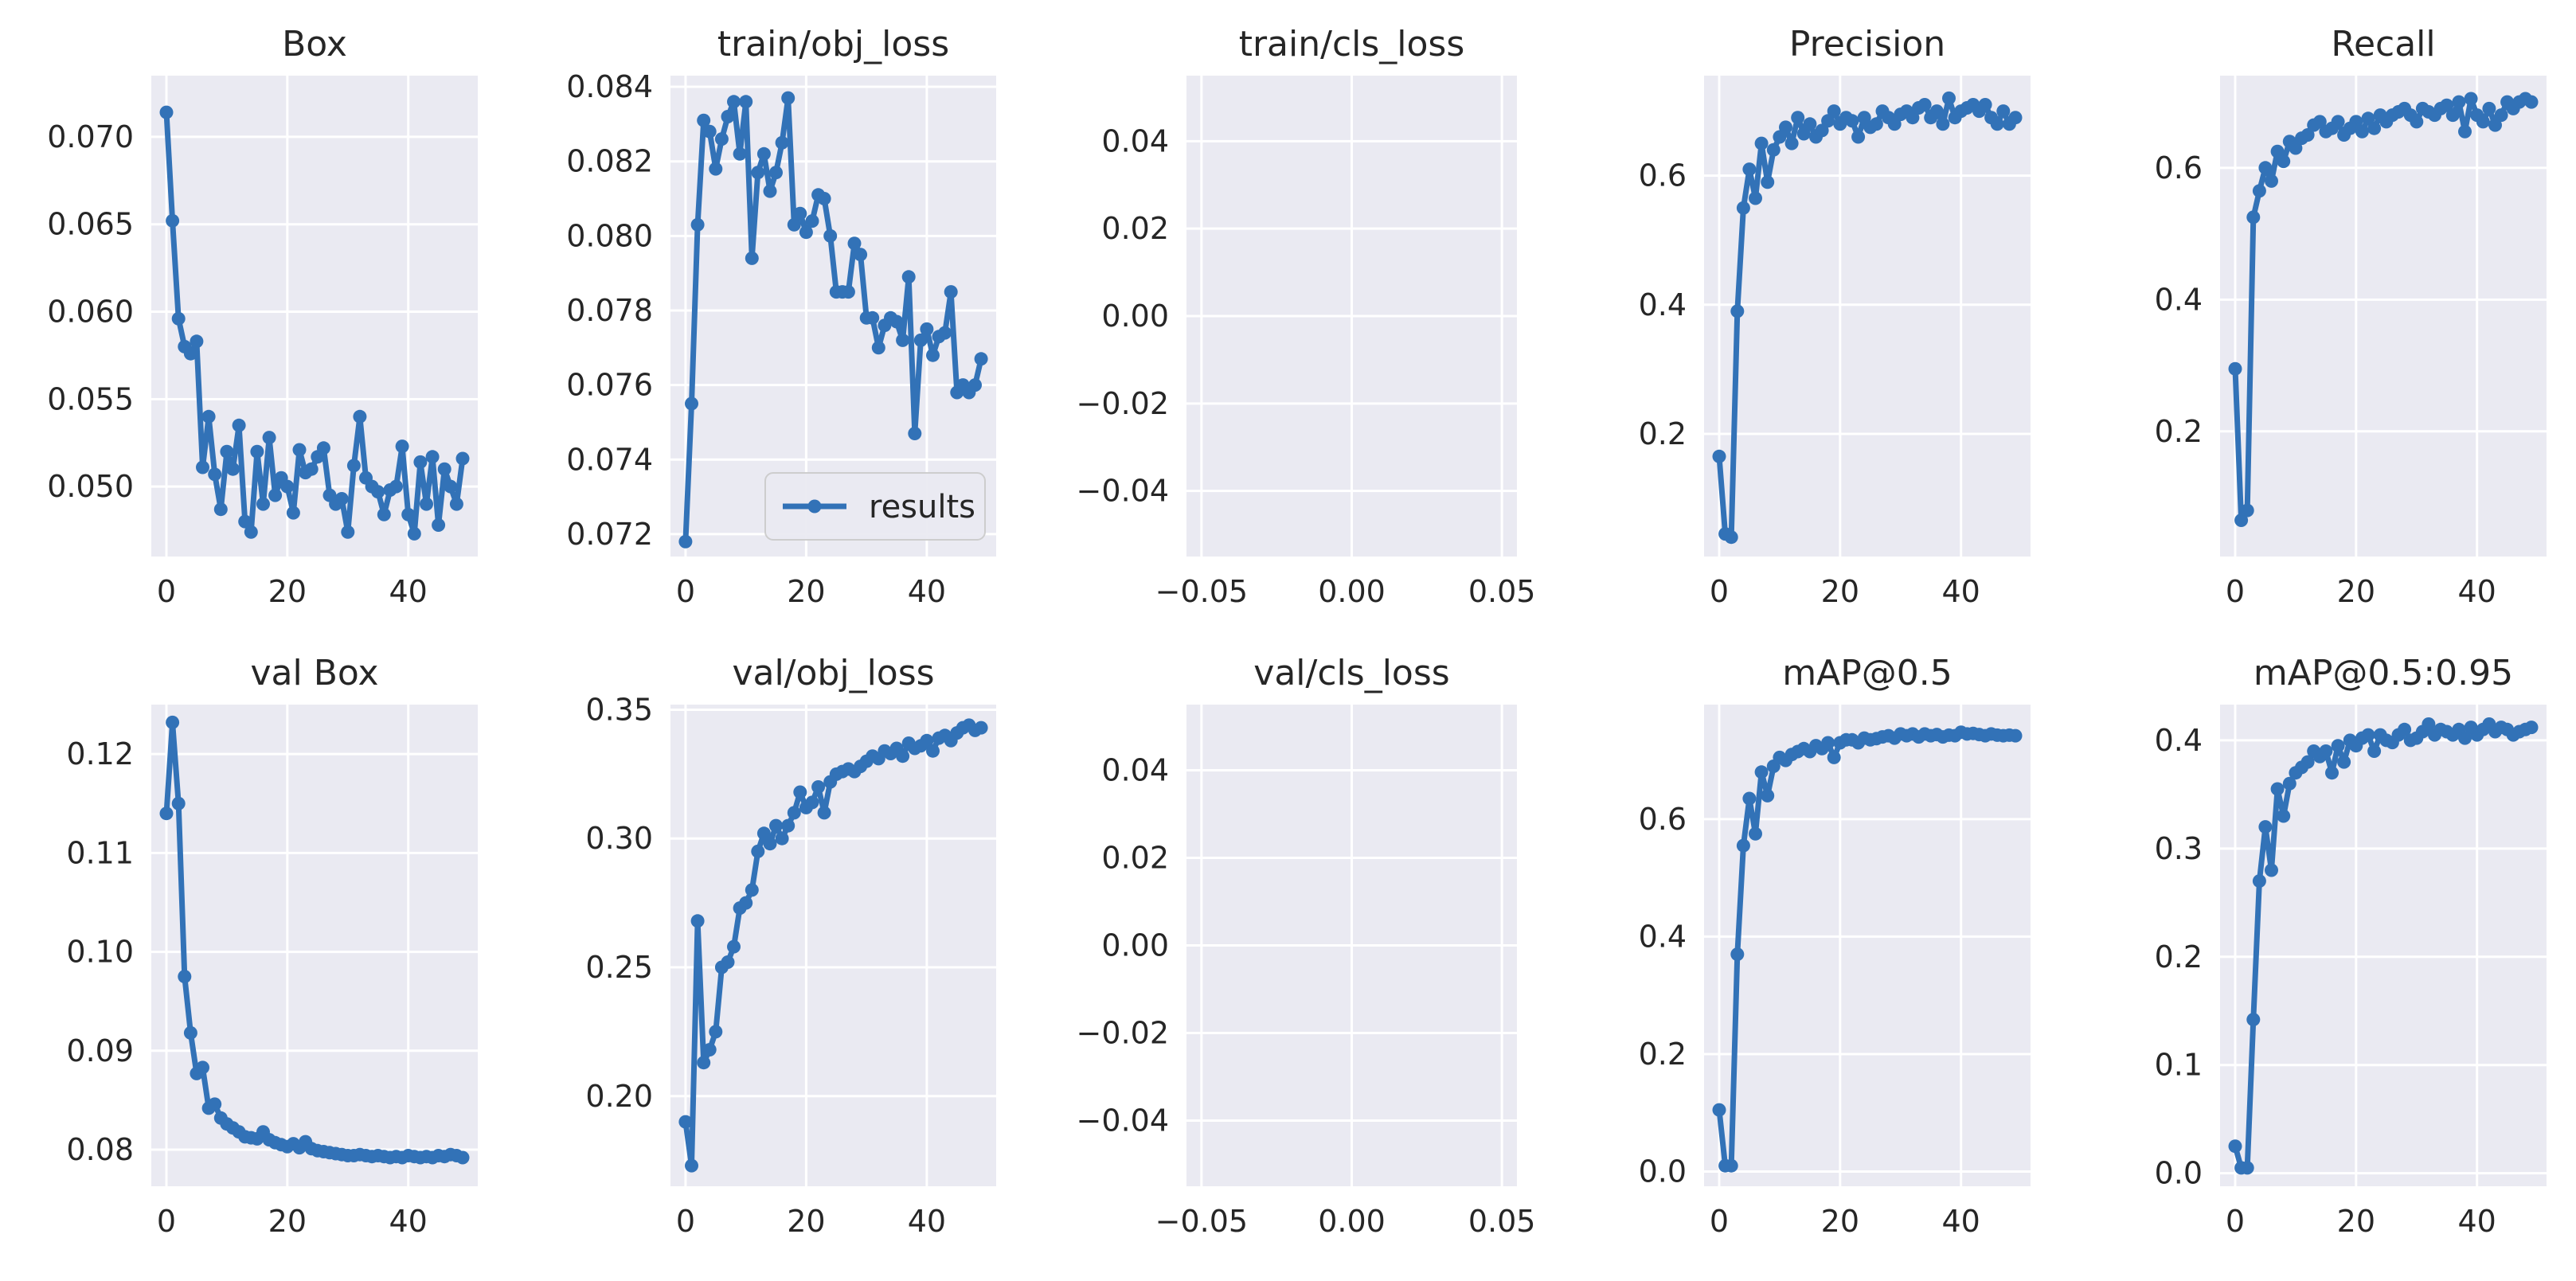 This screenshot has height=1281, width=2576. What do you see at coordinates (100, 753) in the screenshot?
I see `y-tick-label: 0.12` at bounding box center [100, 753].